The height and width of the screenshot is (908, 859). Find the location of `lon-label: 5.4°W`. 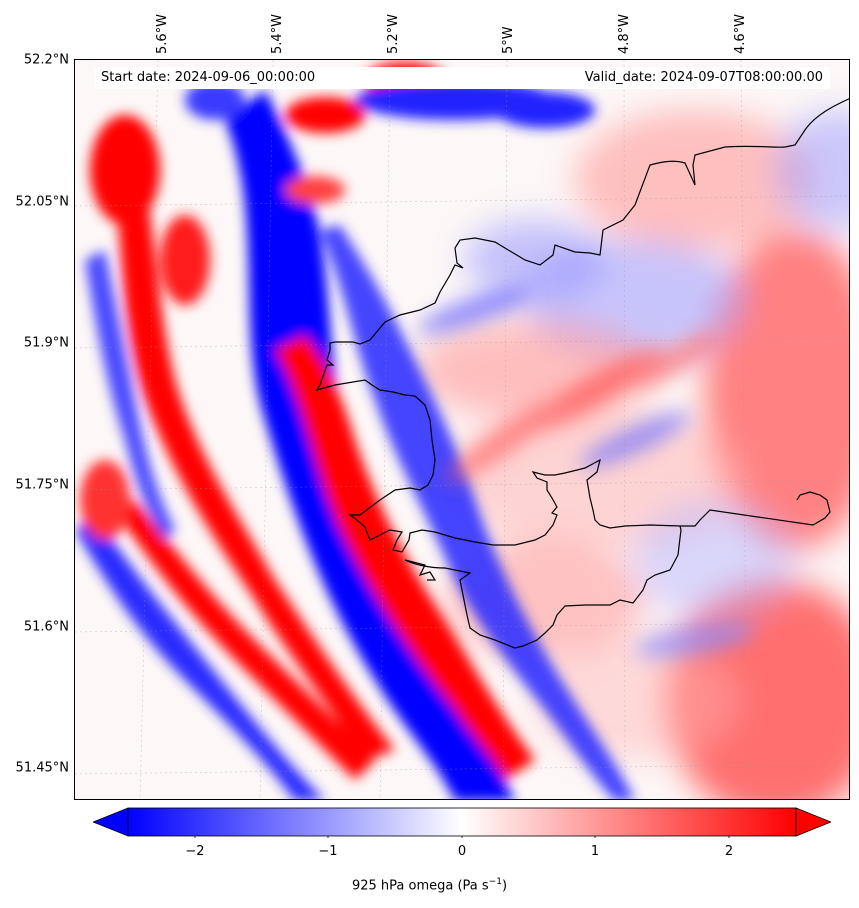

lon-label: 5.4°W is located at coordinates (277, 33).